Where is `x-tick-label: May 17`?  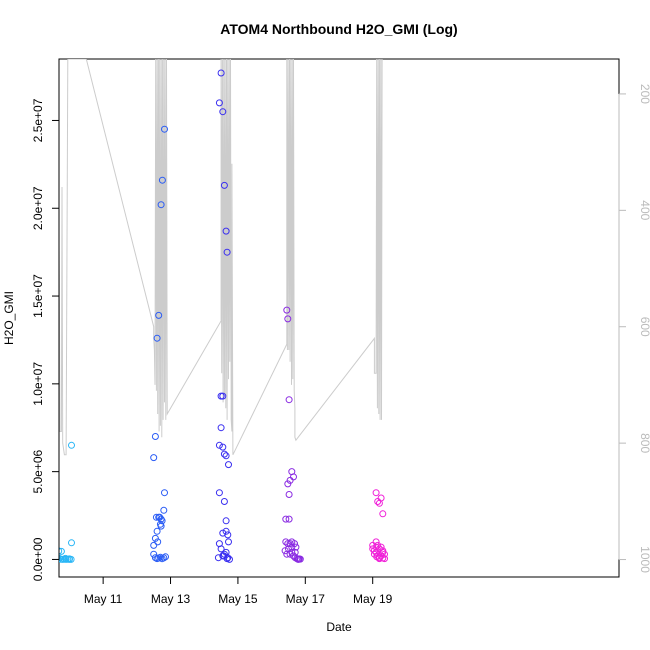 x-tick-label: May 17 is located at coordinates (306, 599).